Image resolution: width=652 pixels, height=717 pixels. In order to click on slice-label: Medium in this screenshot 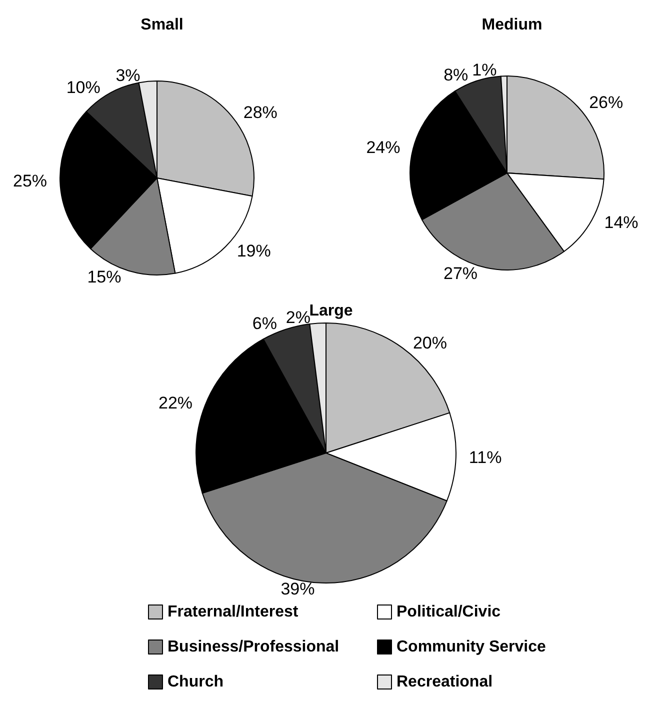, I will do `click(512, 25)`.